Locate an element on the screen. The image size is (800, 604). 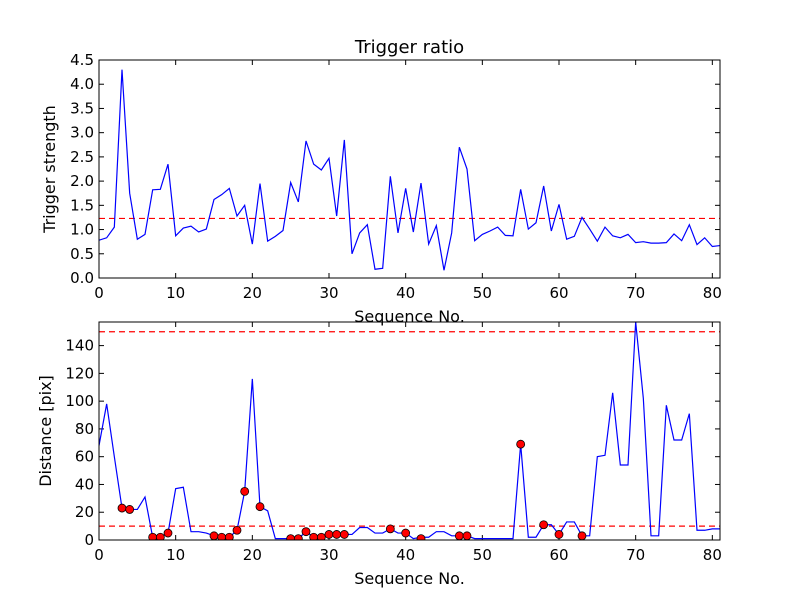
y-axis-label: Distance [pix] is located at coordinates (45, 431).